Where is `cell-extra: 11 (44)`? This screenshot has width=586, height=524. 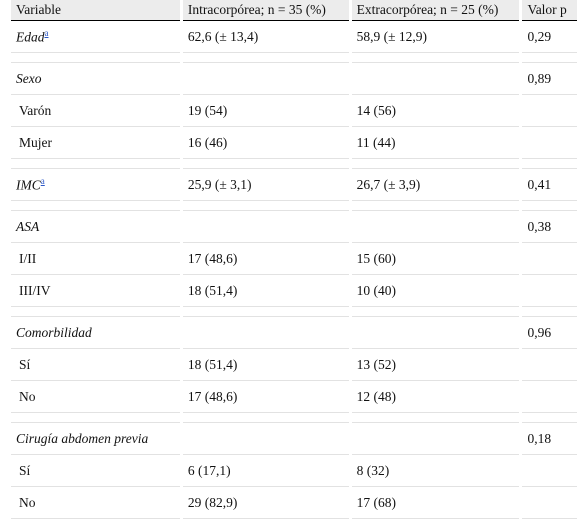
cell-extra: 11 (44) is located at coordinates (435, 143).